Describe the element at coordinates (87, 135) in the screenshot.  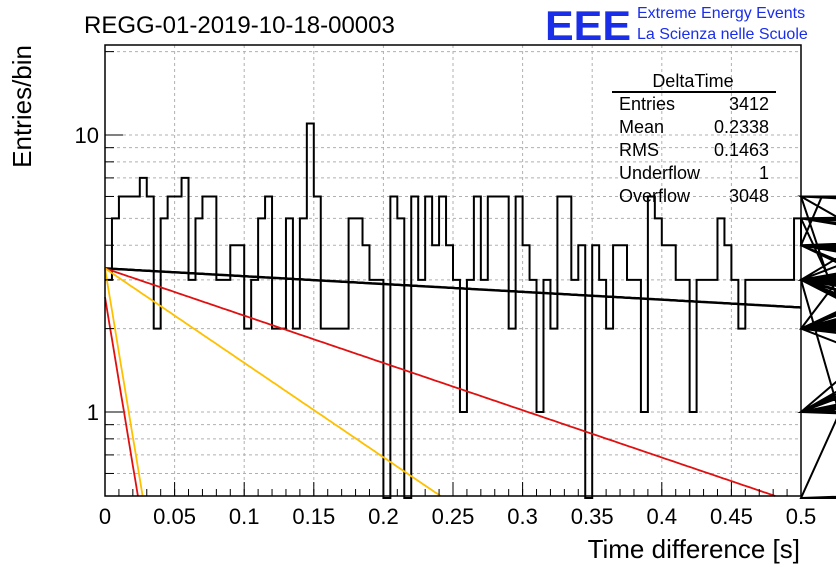
I see `y-tick-label: 10` at that location.